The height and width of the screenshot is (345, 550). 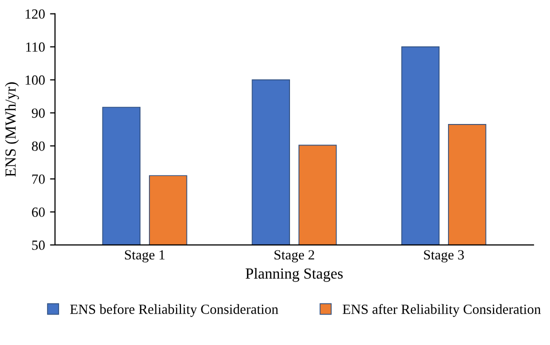 What do you see at coordinates (294, 275) in the screenshot?
I see `x-axis-title: Planning Stages` at bounding box center [294, 275].